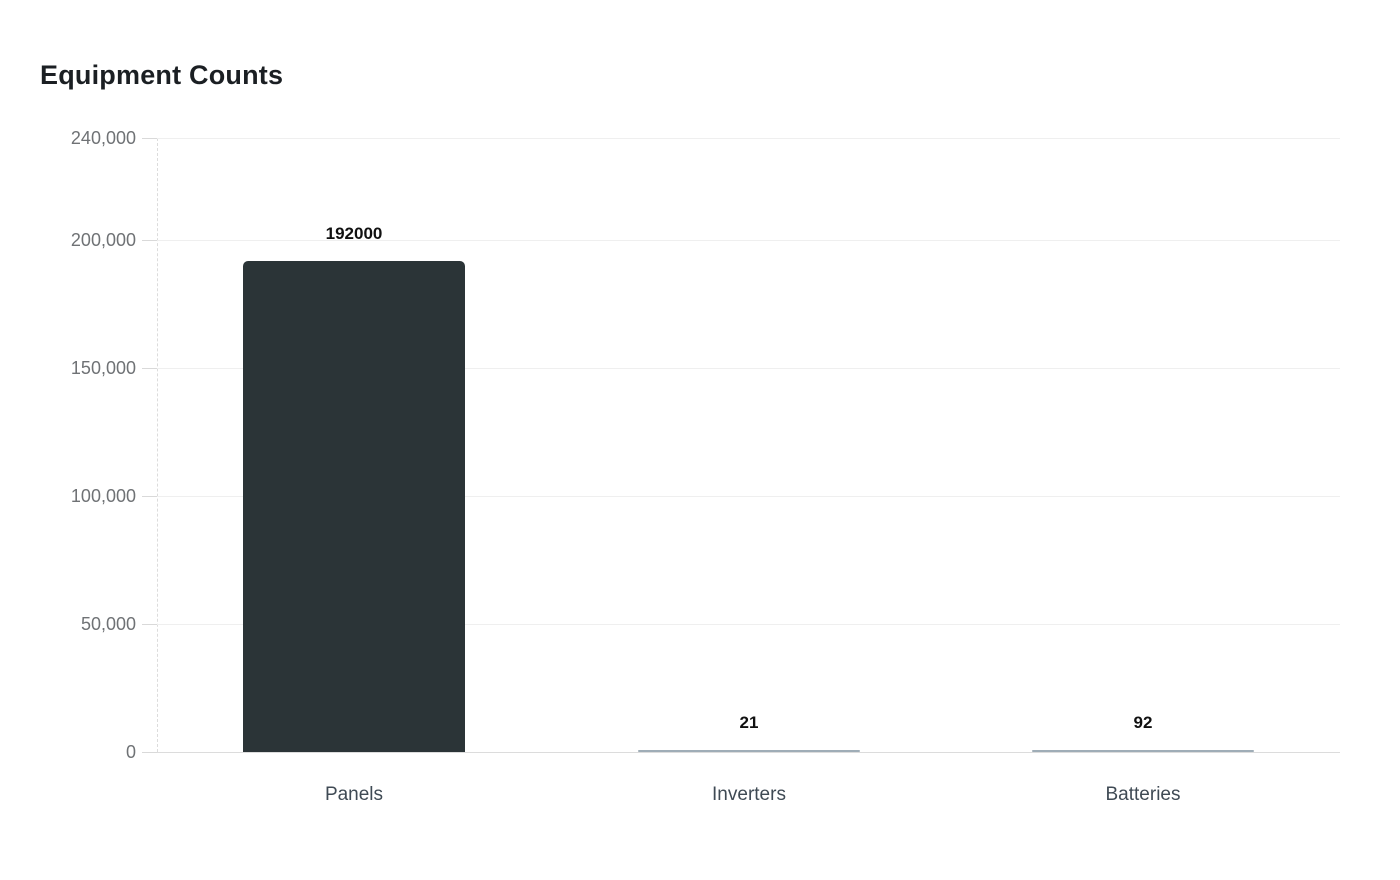 The width and height of the screenshot is (1400, 880). What do you see at coordinates (103, 368) in the screenshot?
I see `y-axis-label: 150,000` at bounding box center [103, 368].